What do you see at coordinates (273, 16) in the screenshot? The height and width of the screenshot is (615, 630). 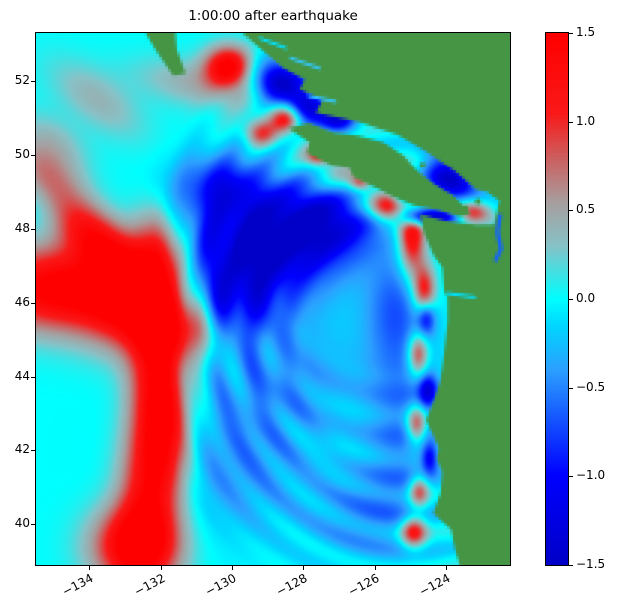 I see `plot-title: 1:00:00 after earthquake` at bounding box center [273, 16].